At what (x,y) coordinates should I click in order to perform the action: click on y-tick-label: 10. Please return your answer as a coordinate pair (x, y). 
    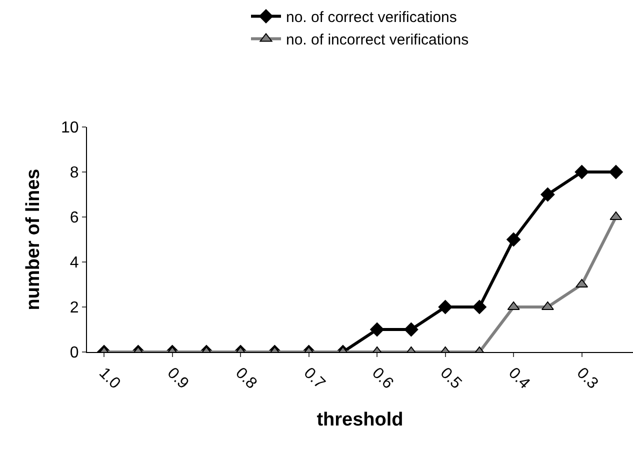
    Looking at the image, I should click on (70, 128).